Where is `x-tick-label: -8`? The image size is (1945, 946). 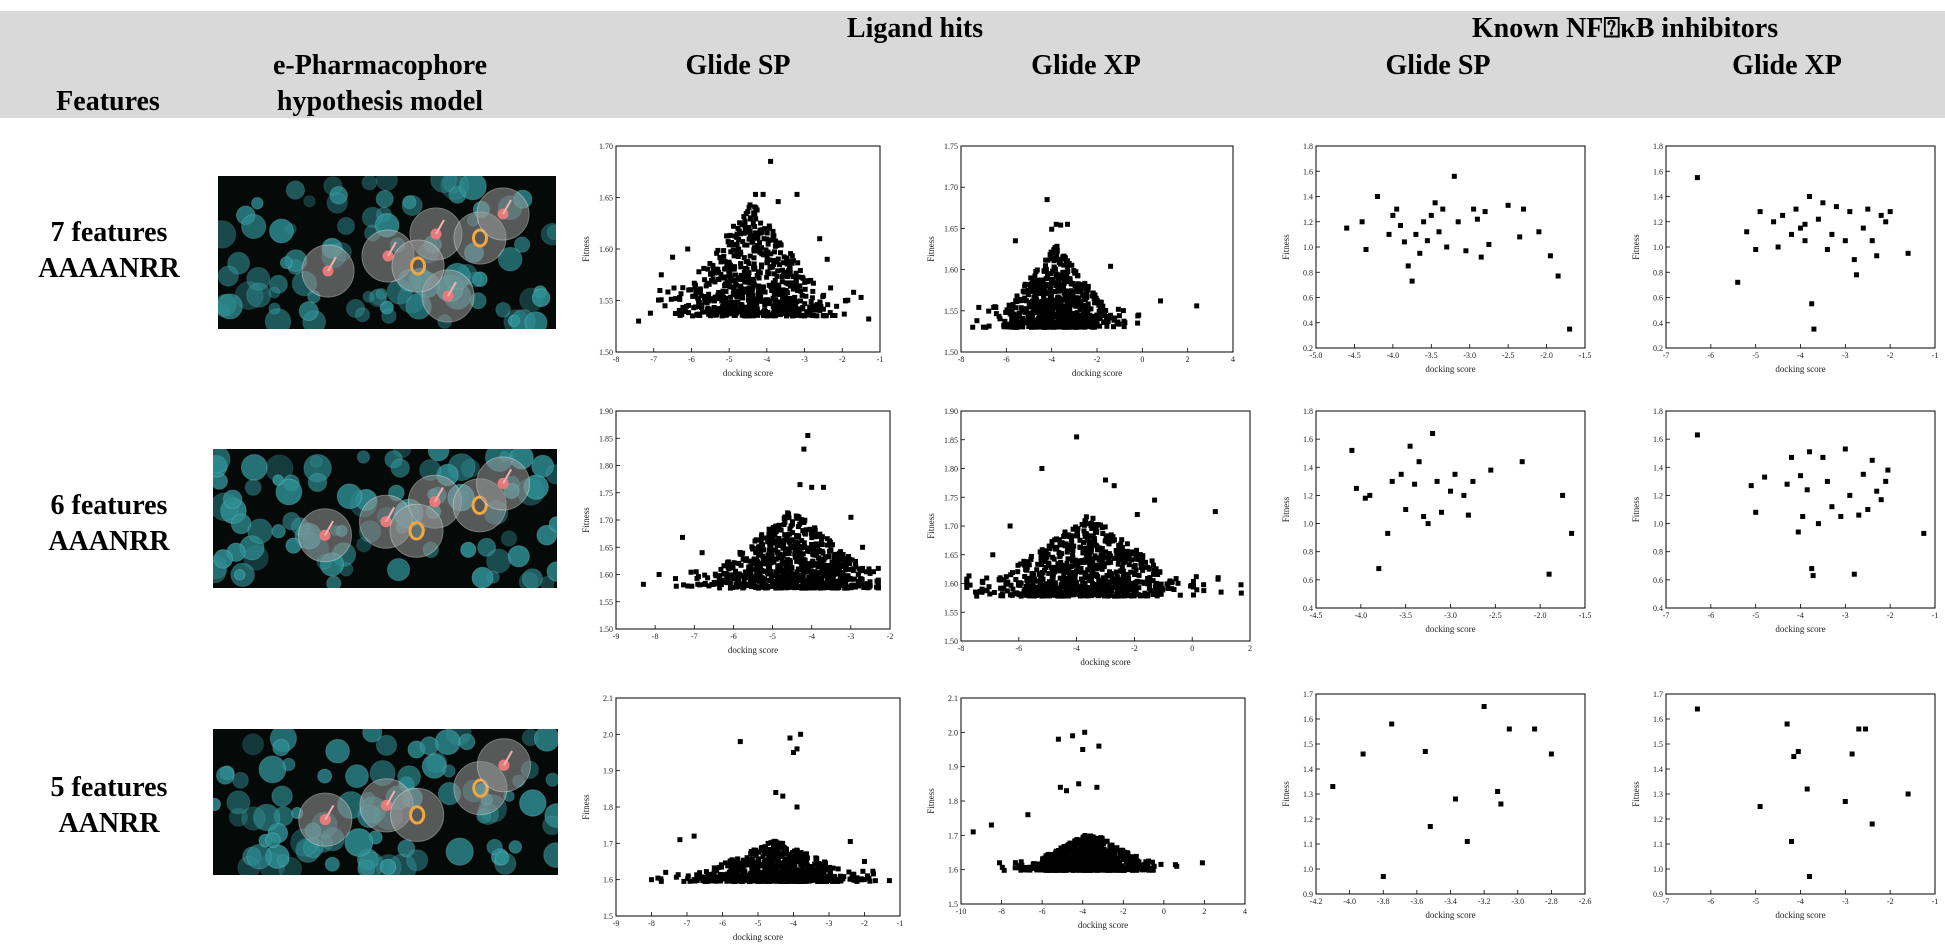 x-tick-label: -8 is located at coordinates (651, 923).